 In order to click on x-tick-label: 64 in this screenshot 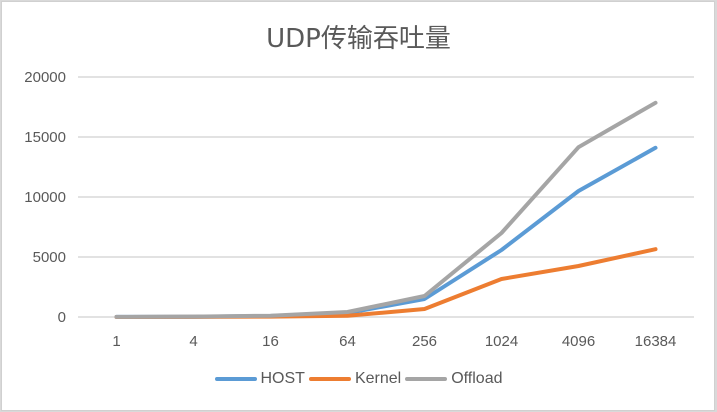, I will do `click(347, 341)`.